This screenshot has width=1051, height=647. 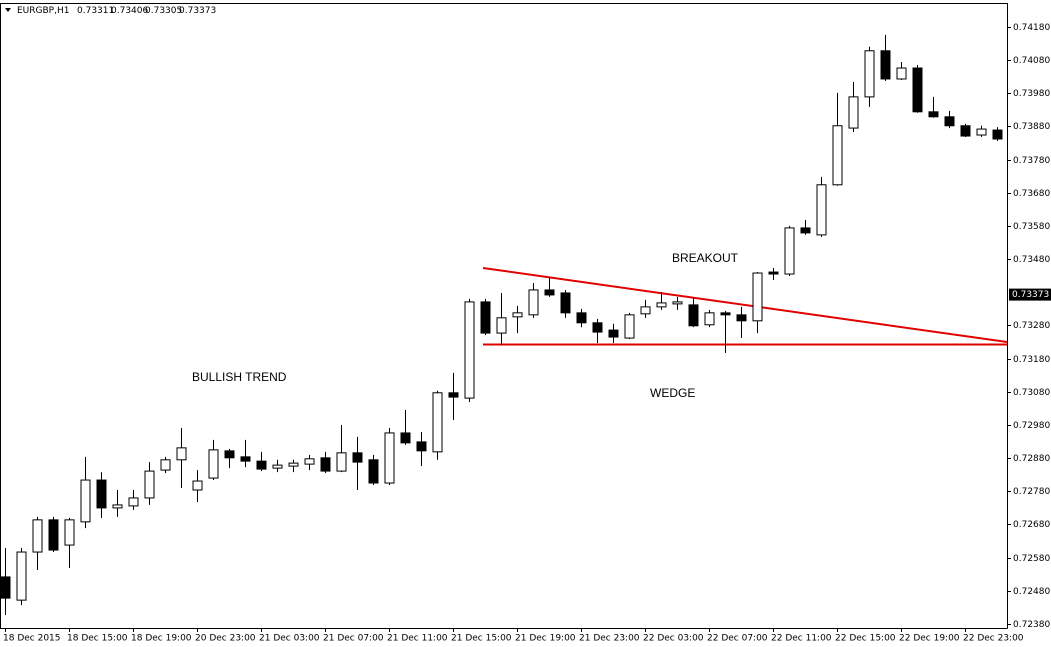 What do you see at coordinates (1031, 260) in the screenshot?
I see `y-tick-label: 0.73480` at bounding box center [1031, 260].